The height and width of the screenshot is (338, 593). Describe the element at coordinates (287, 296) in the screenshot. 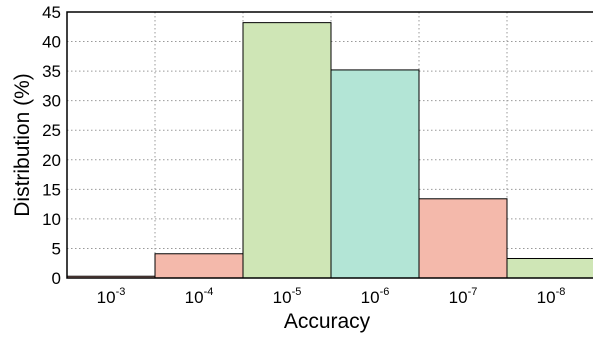

I see `x-tick-label: 10⁻⁵` at that location.